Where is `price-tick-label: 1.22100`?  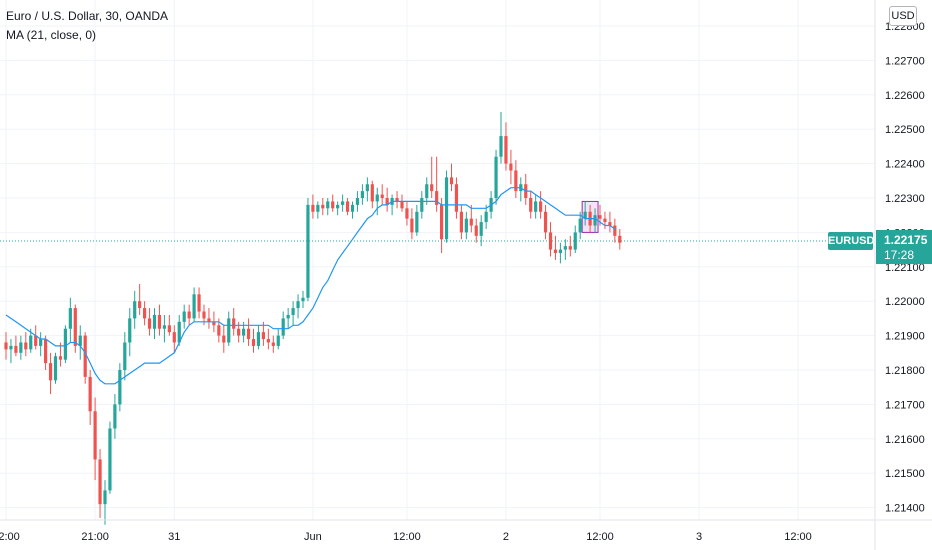 price-tick-label: 1.22100 is located at coordinates (905, 268).